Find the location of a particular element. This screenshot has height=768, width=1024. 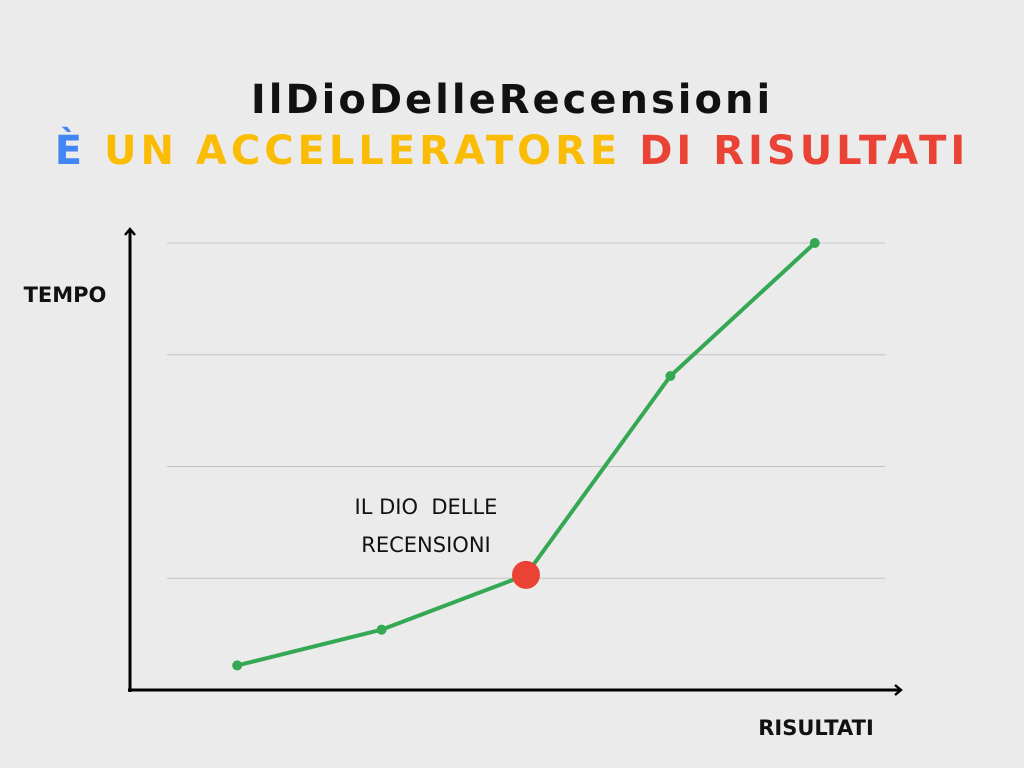

subtitle-part: UN ACCELLERATORE is located at coordinates (362, 151).